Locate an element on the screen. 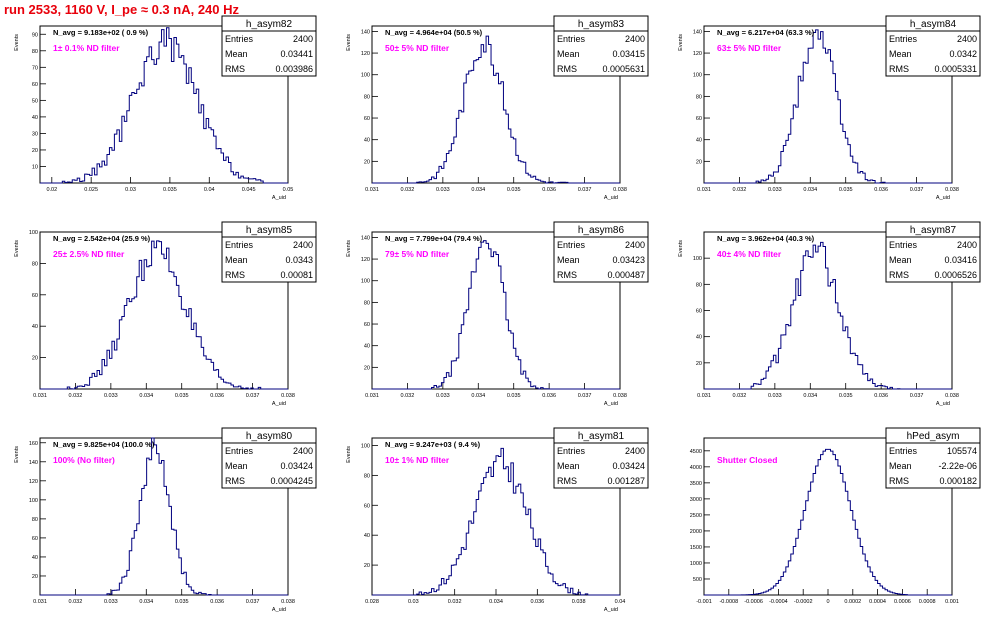 The width and height of the screenshot is (996, 622). x-tick-label: 0.036 is located at coordinates (881, 190).